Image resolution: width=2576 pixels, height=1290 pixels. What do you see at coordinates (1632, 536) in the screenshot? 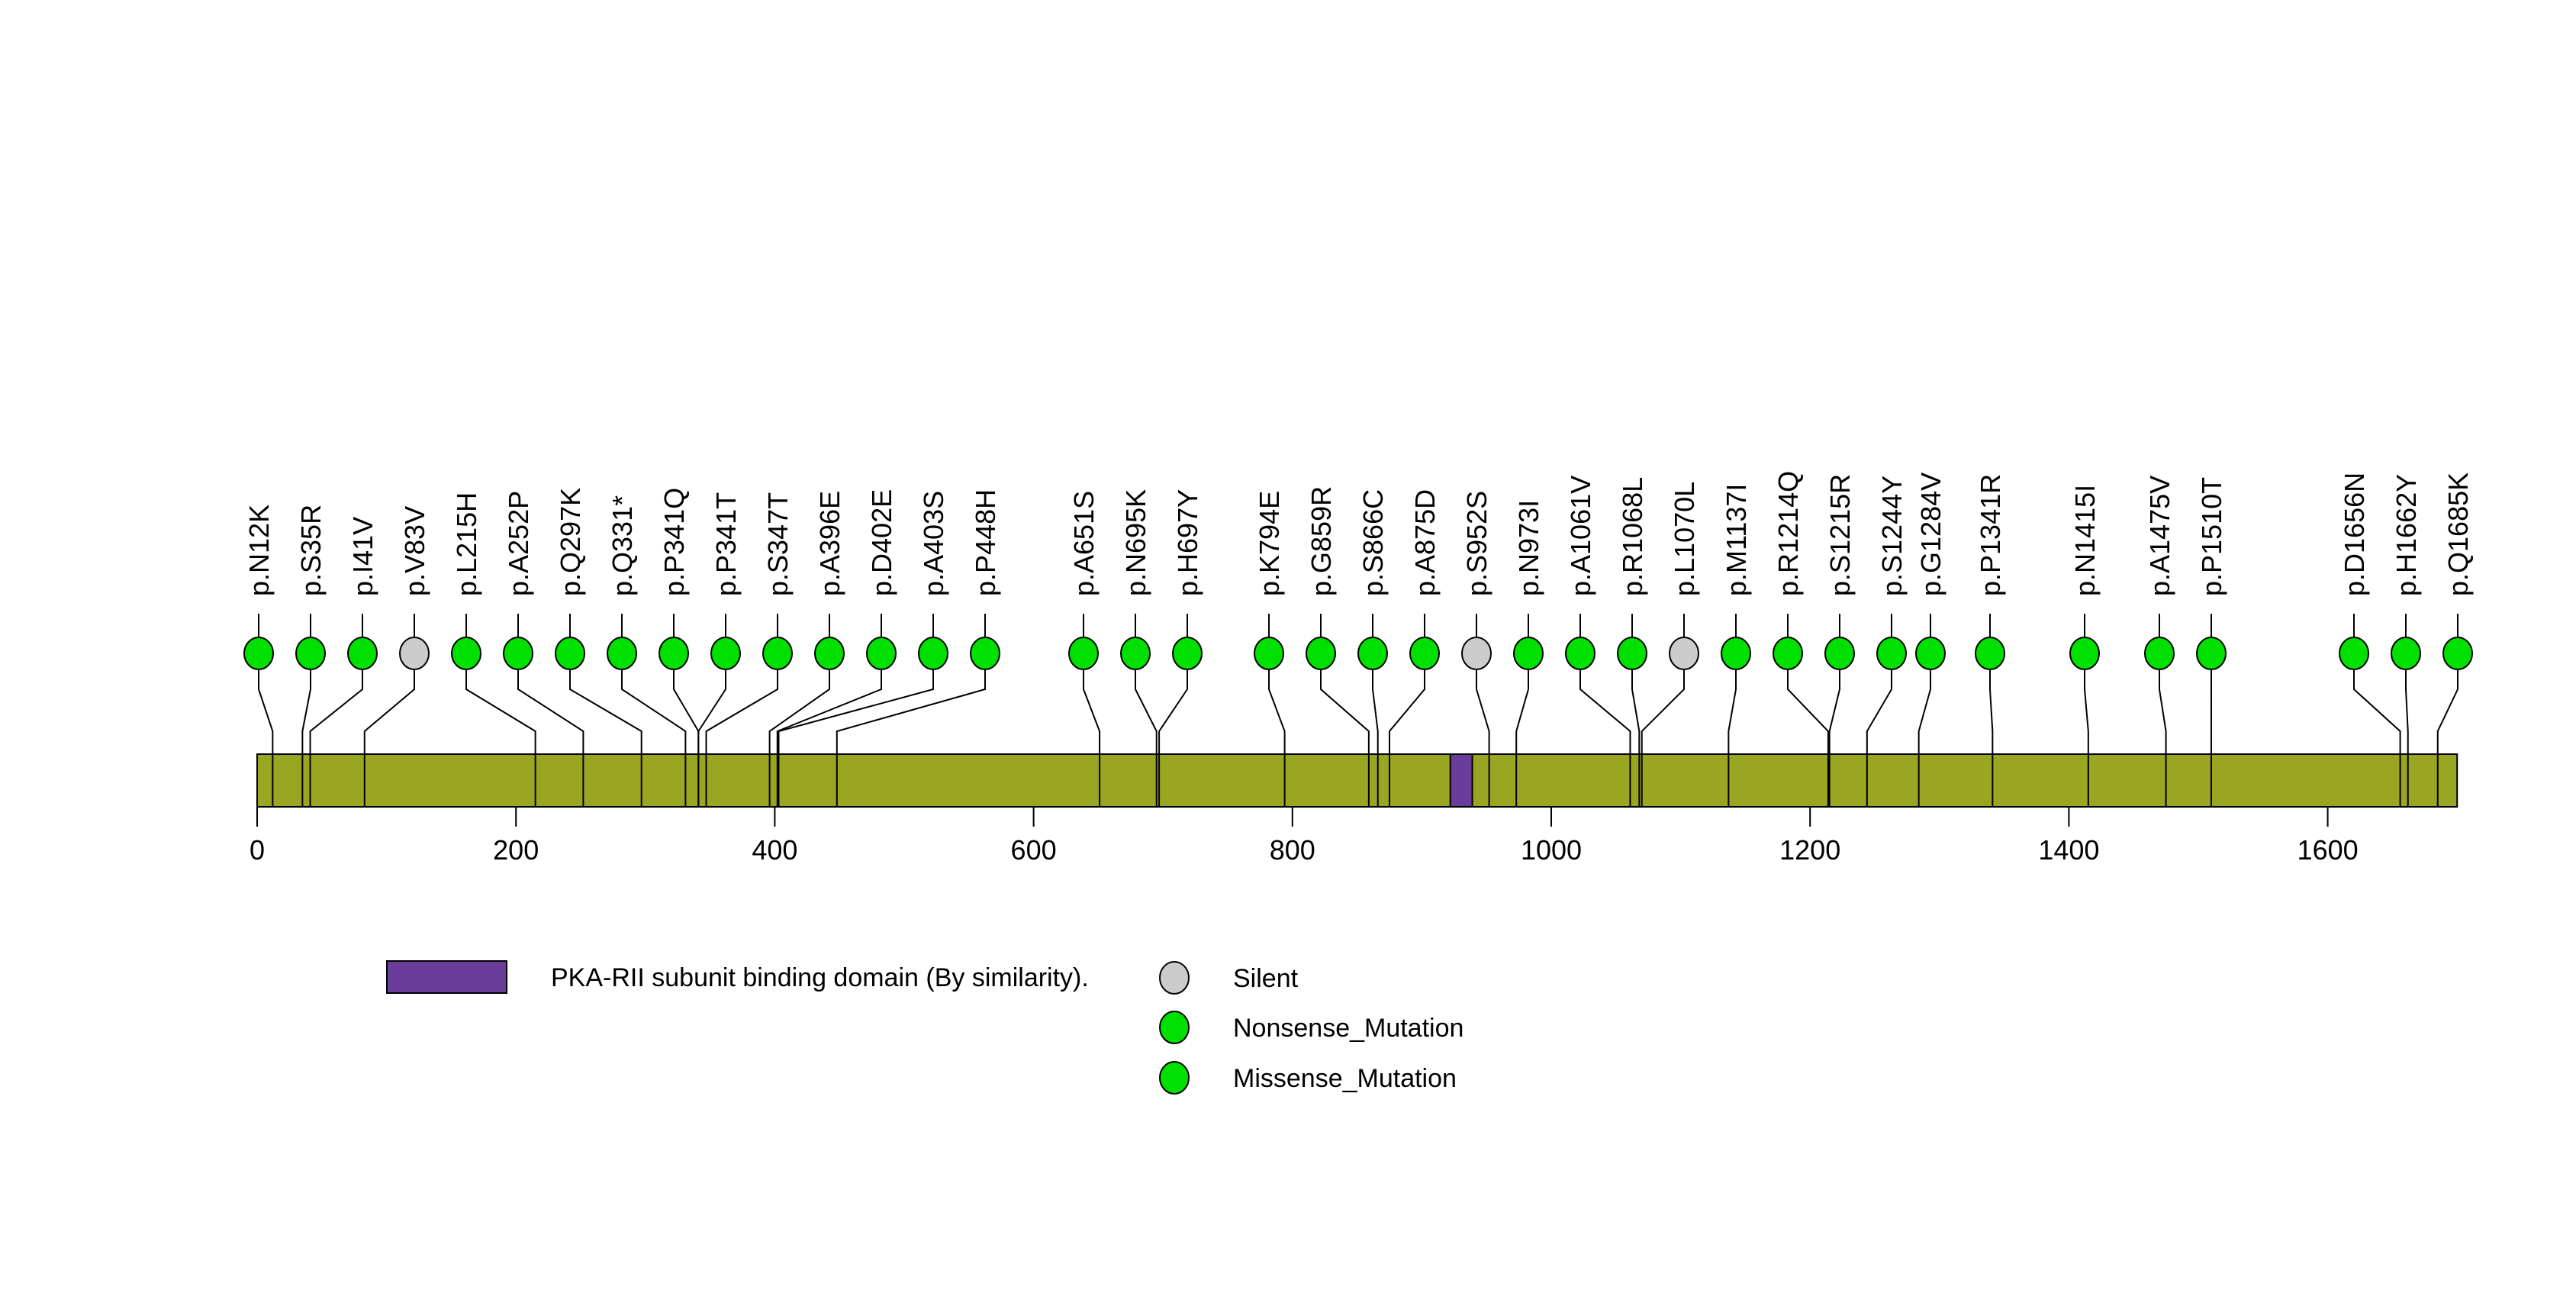
I see `mutation-label: p.R1068L` at bounding box center [1632, 536].